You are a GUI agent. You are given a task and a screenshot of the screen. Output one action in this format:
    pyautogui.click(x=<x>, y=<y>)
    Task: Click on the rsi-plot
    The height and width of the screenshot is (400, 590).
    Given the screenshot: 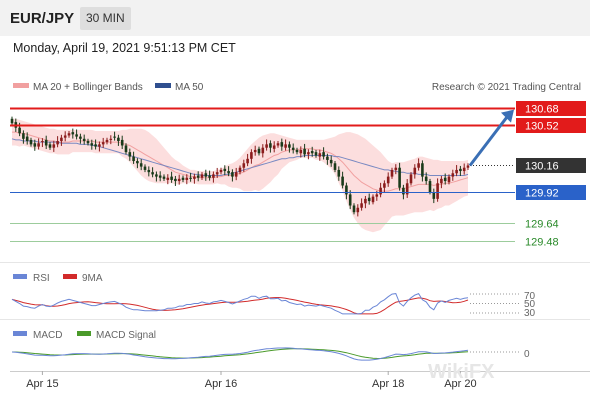 What is the action you would take?
    pyautogui.click(x=265, y=303)
    